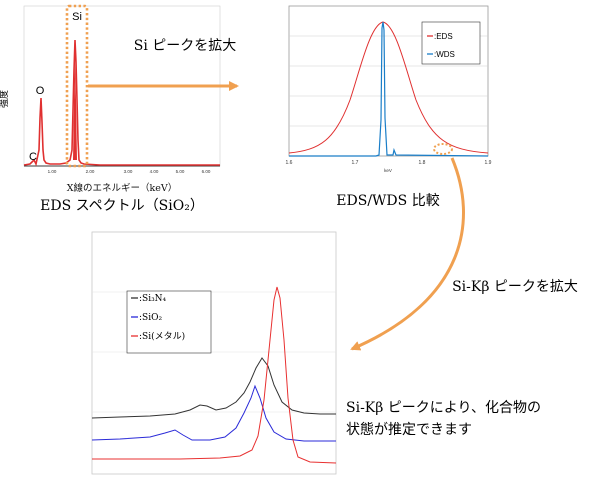 Image resolution: width=599 pixels, height=485 pixels. Describe the element at coordinates (150, 318) in the screenshot. I see `legend-label-sio2: :SiO₂` at that location.